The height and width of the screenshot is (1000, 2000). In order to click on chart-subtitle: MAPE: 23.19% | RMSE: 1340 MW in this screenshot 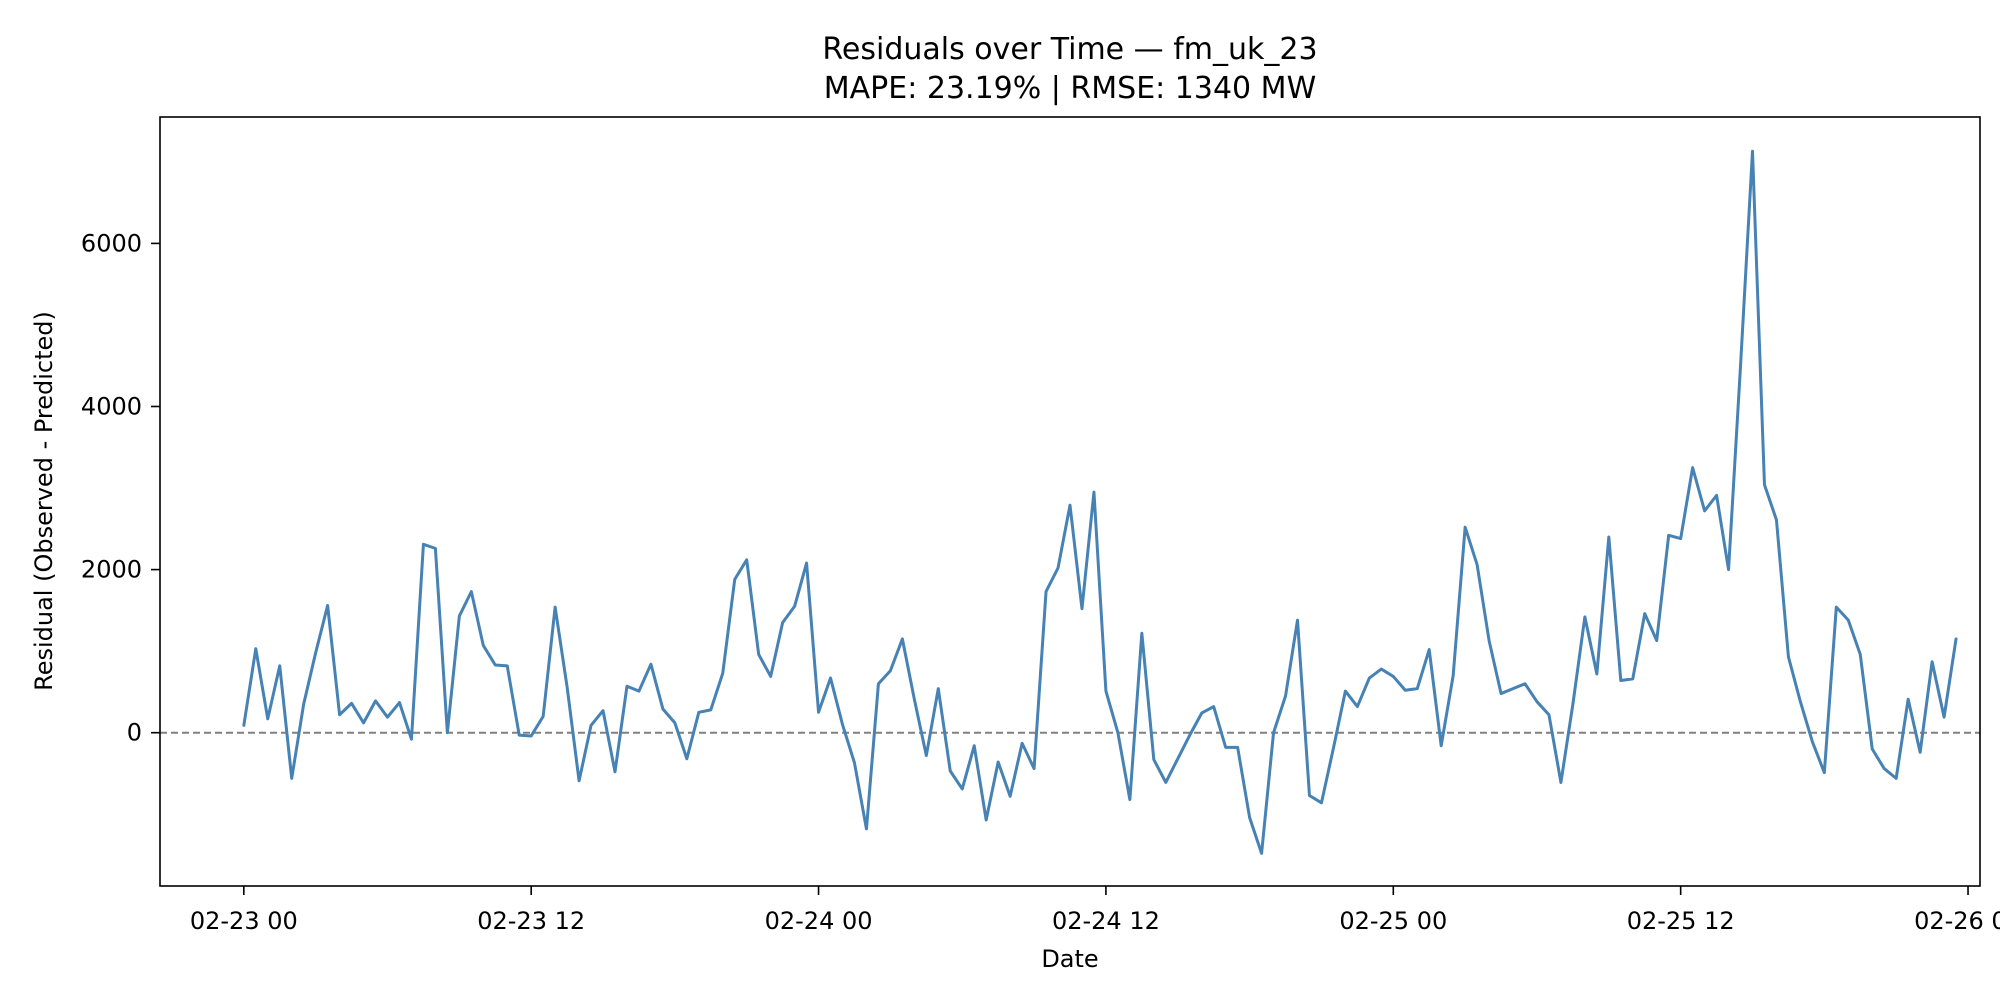, I will do `click(1070, 88)`.